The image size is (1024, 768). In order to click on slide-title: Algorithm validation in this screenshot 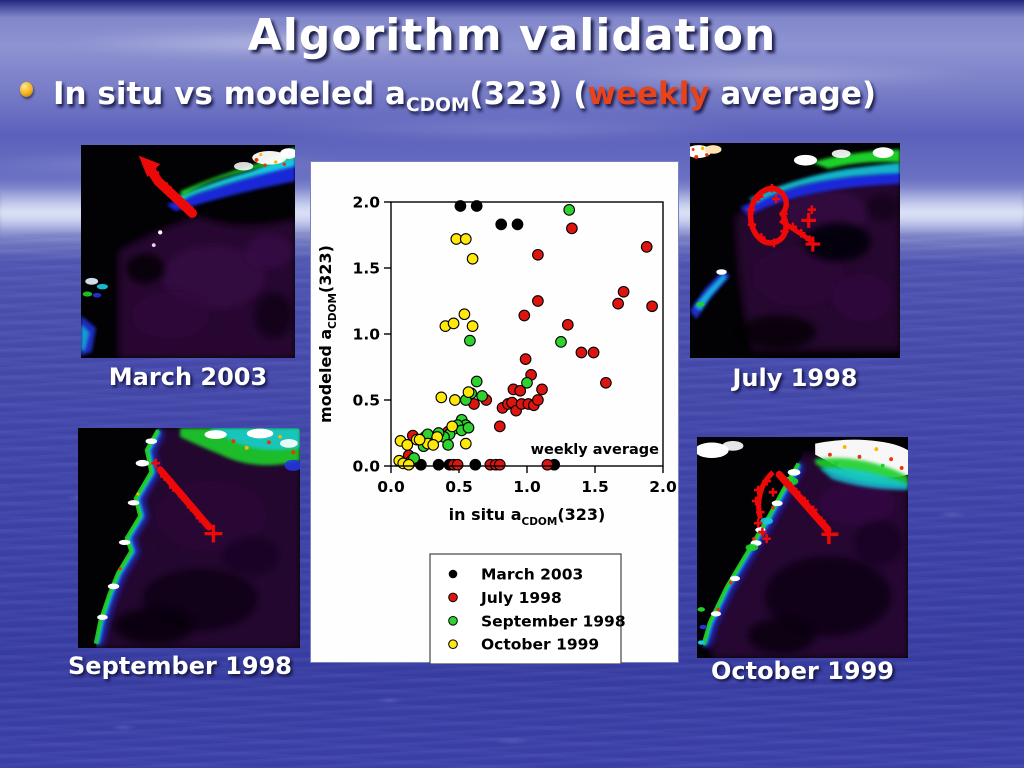, I will do `click(512, 35)`.